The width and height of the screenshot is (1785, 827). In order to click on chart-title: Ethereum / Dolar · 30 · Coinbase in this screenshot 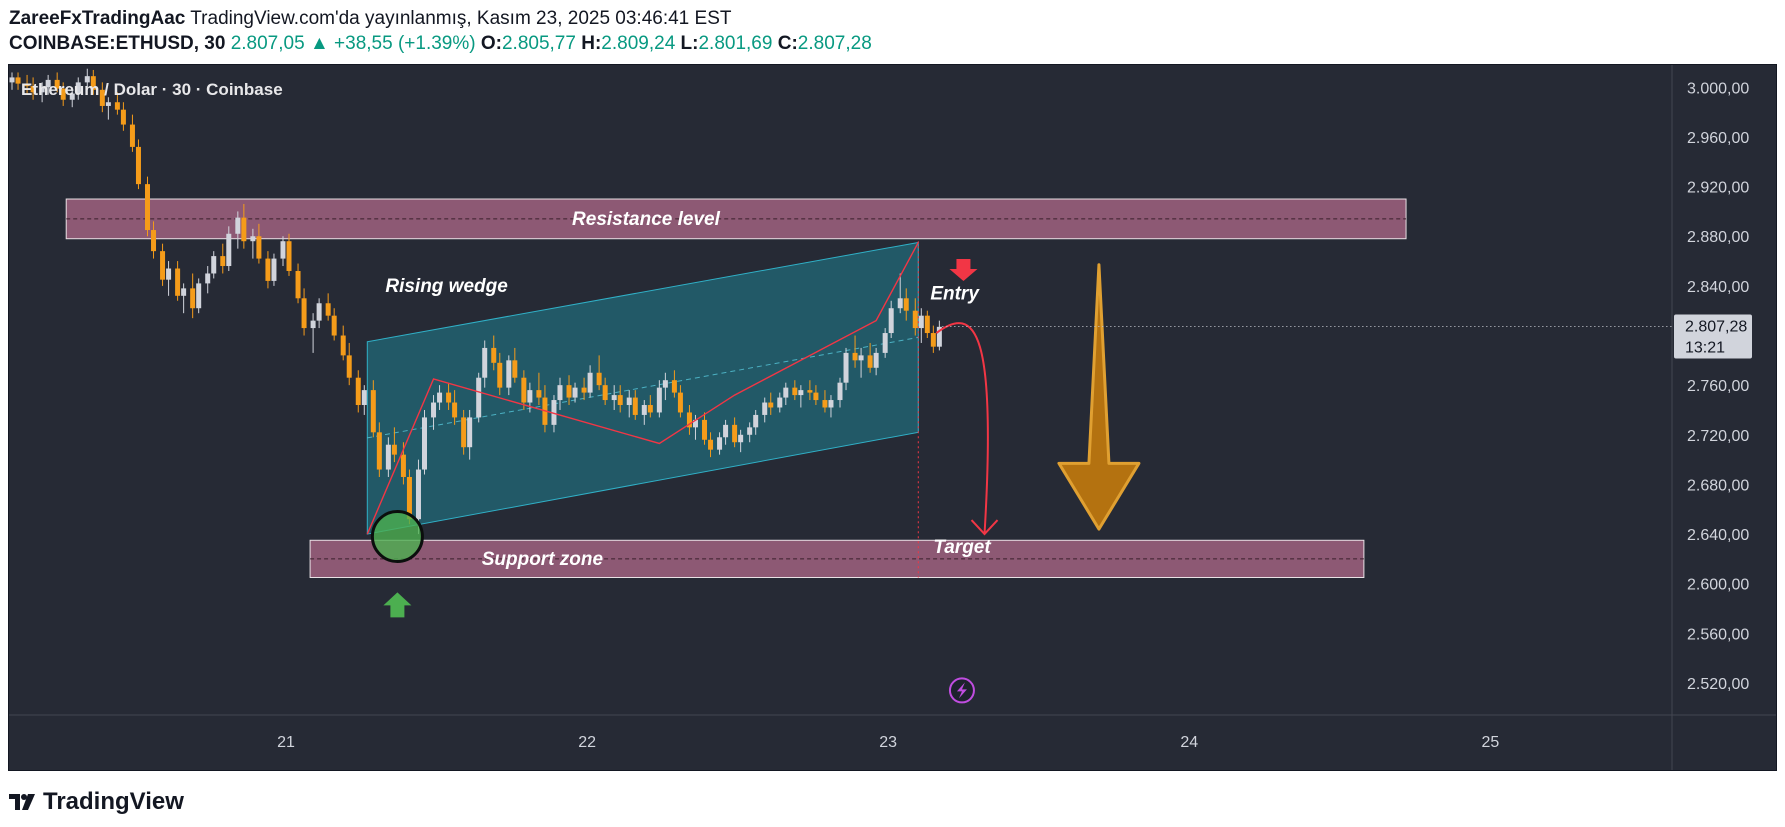, I will do `click(152, 89)`.